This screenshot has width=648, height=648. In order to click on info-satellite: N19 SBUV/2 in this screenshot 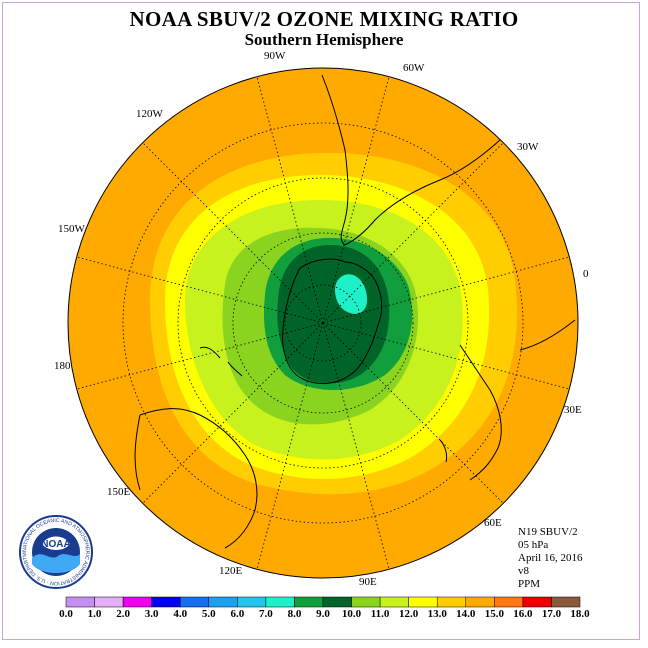, I will do `click(548, 532)`.